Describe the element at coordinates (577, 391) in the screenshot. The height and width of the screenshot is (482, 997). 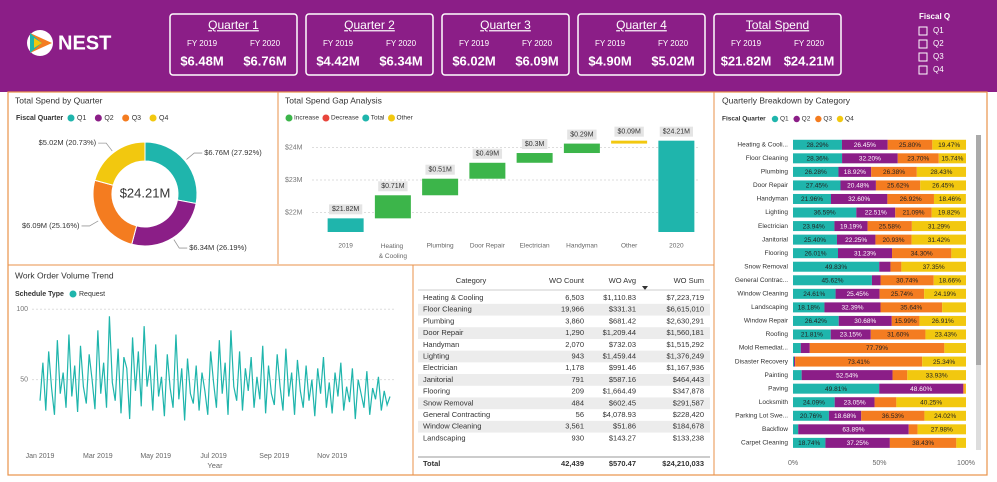
I see `table-cell: 209` at that location.